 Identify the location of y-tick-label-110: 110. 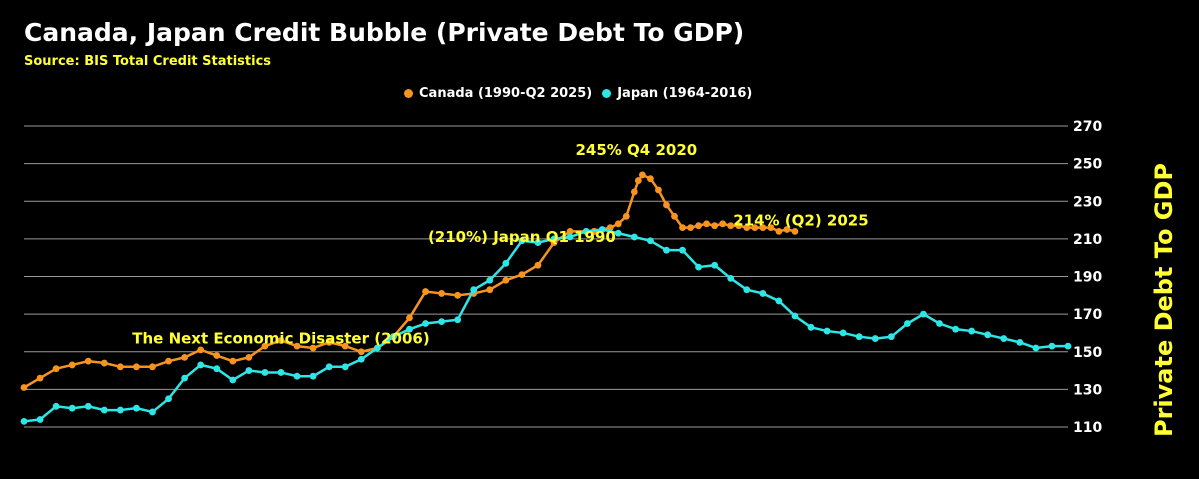
(1087, 428).